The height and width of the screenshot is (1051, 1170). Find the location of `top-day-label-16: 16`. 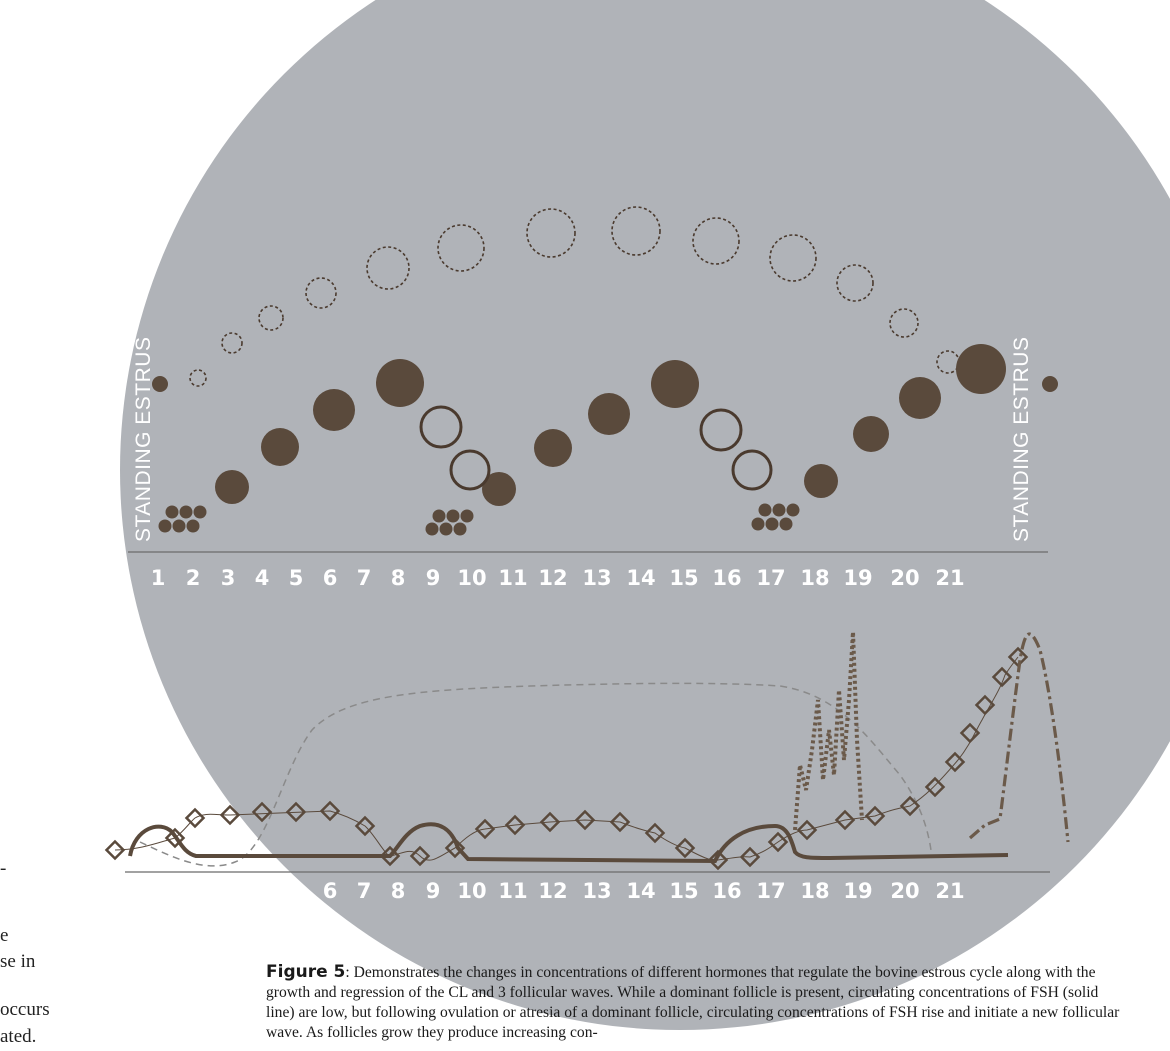

top-day-label-16: 16 is located at coordinates (726, 578).